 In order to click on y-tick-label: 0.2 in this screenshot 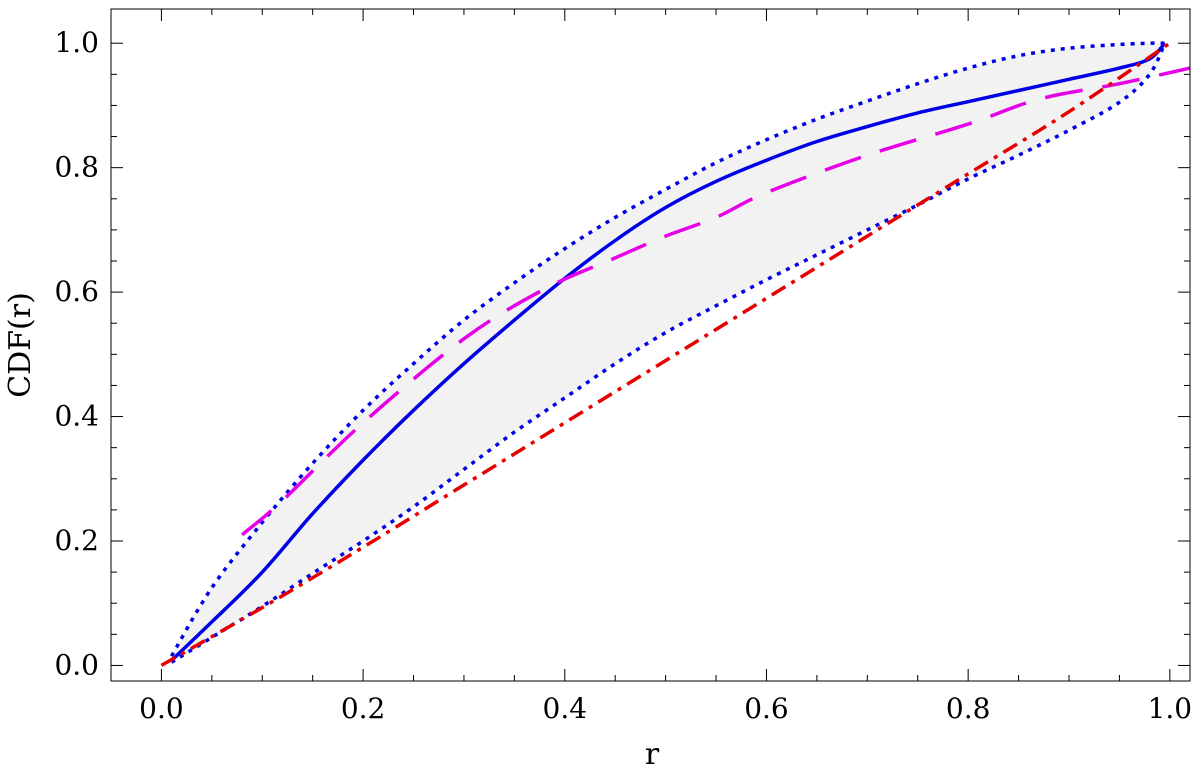, I will do `click(76, 540)`.